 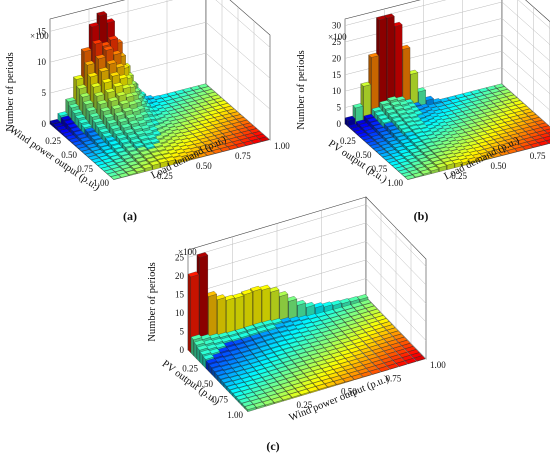 I want to click on panel-a-z-axis-label: Number of periods, so click(x=10, y=91).